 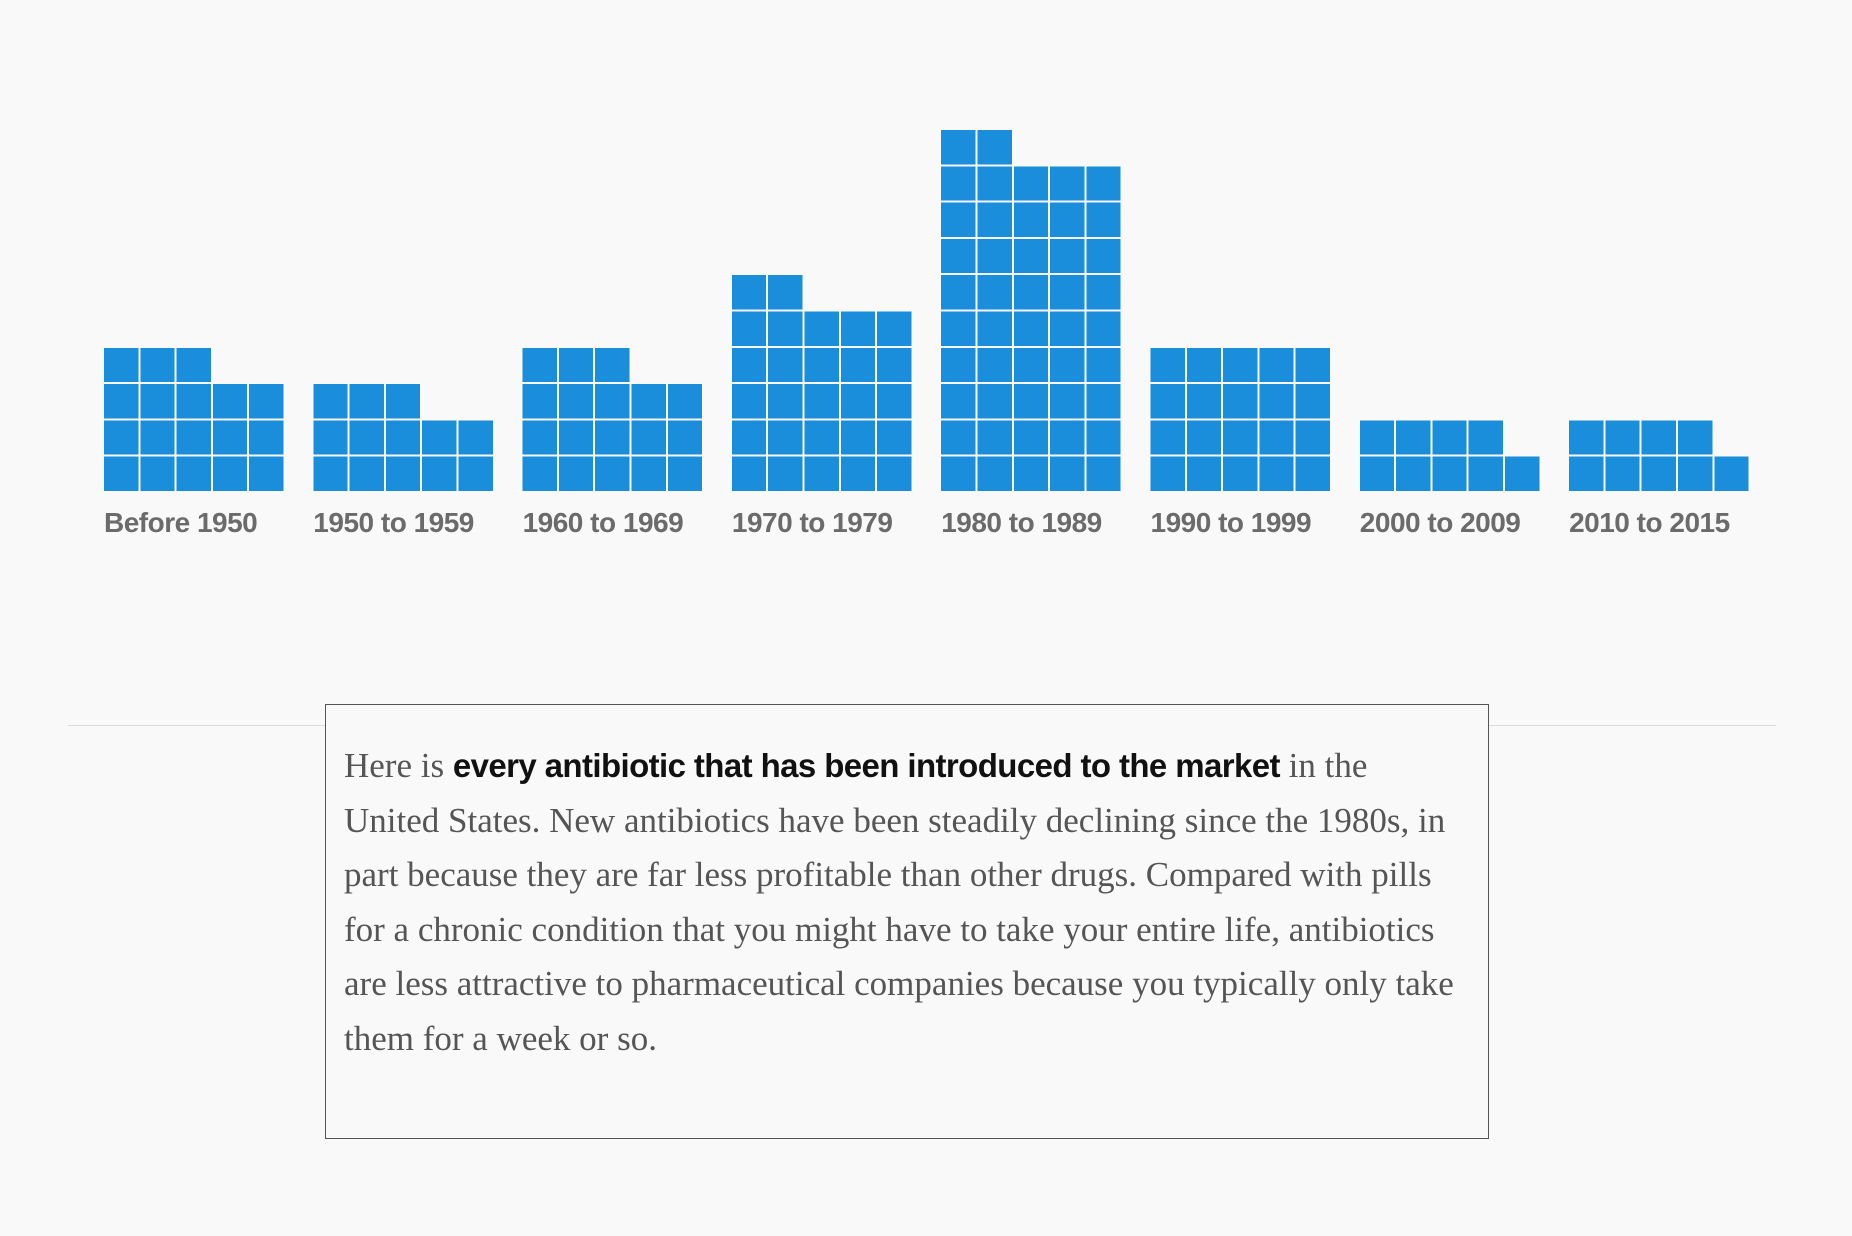 What do you see at coordinates (1649, 522) in the screenshot?
I see `category-label: 2010 to 2015` at bounding box center [1649, 522].